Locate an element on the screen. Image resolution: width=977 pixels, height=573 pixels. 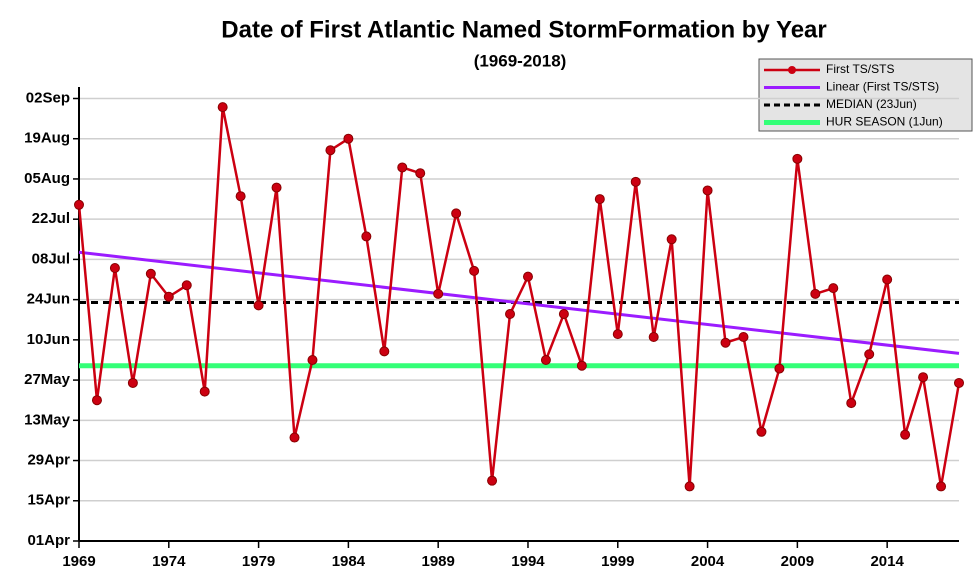
y-tick-label: 27May is located at coordinates (47, 379).